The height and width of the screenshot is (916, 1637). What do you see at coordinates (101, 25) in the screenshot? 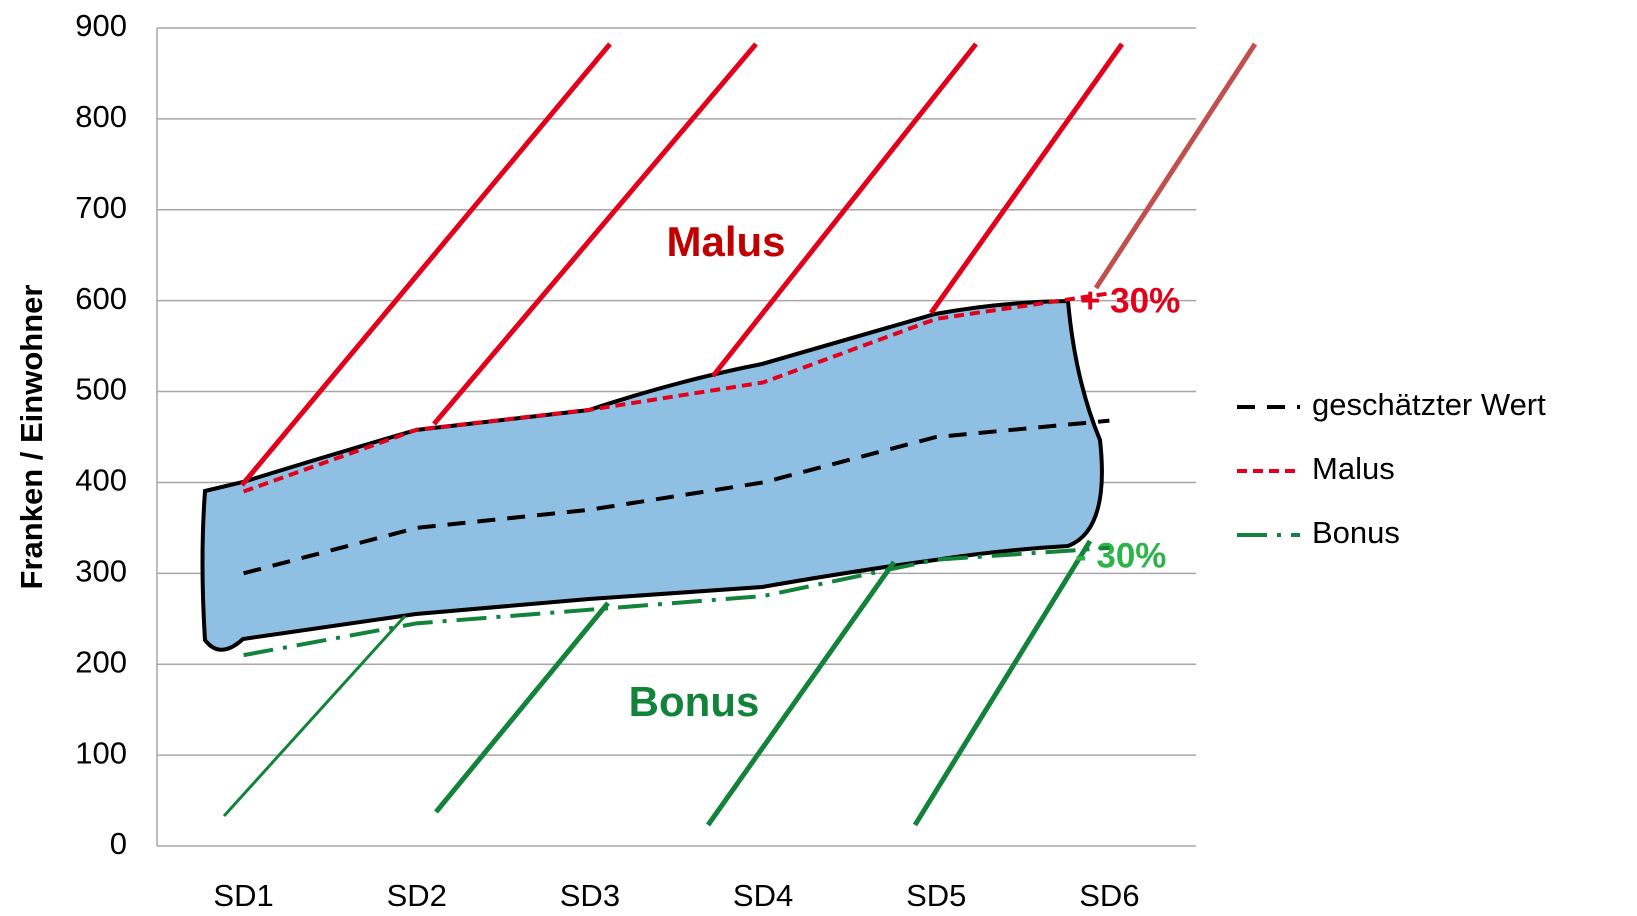
I see `y-tick-label: 900` at bounding box center [101, 25].